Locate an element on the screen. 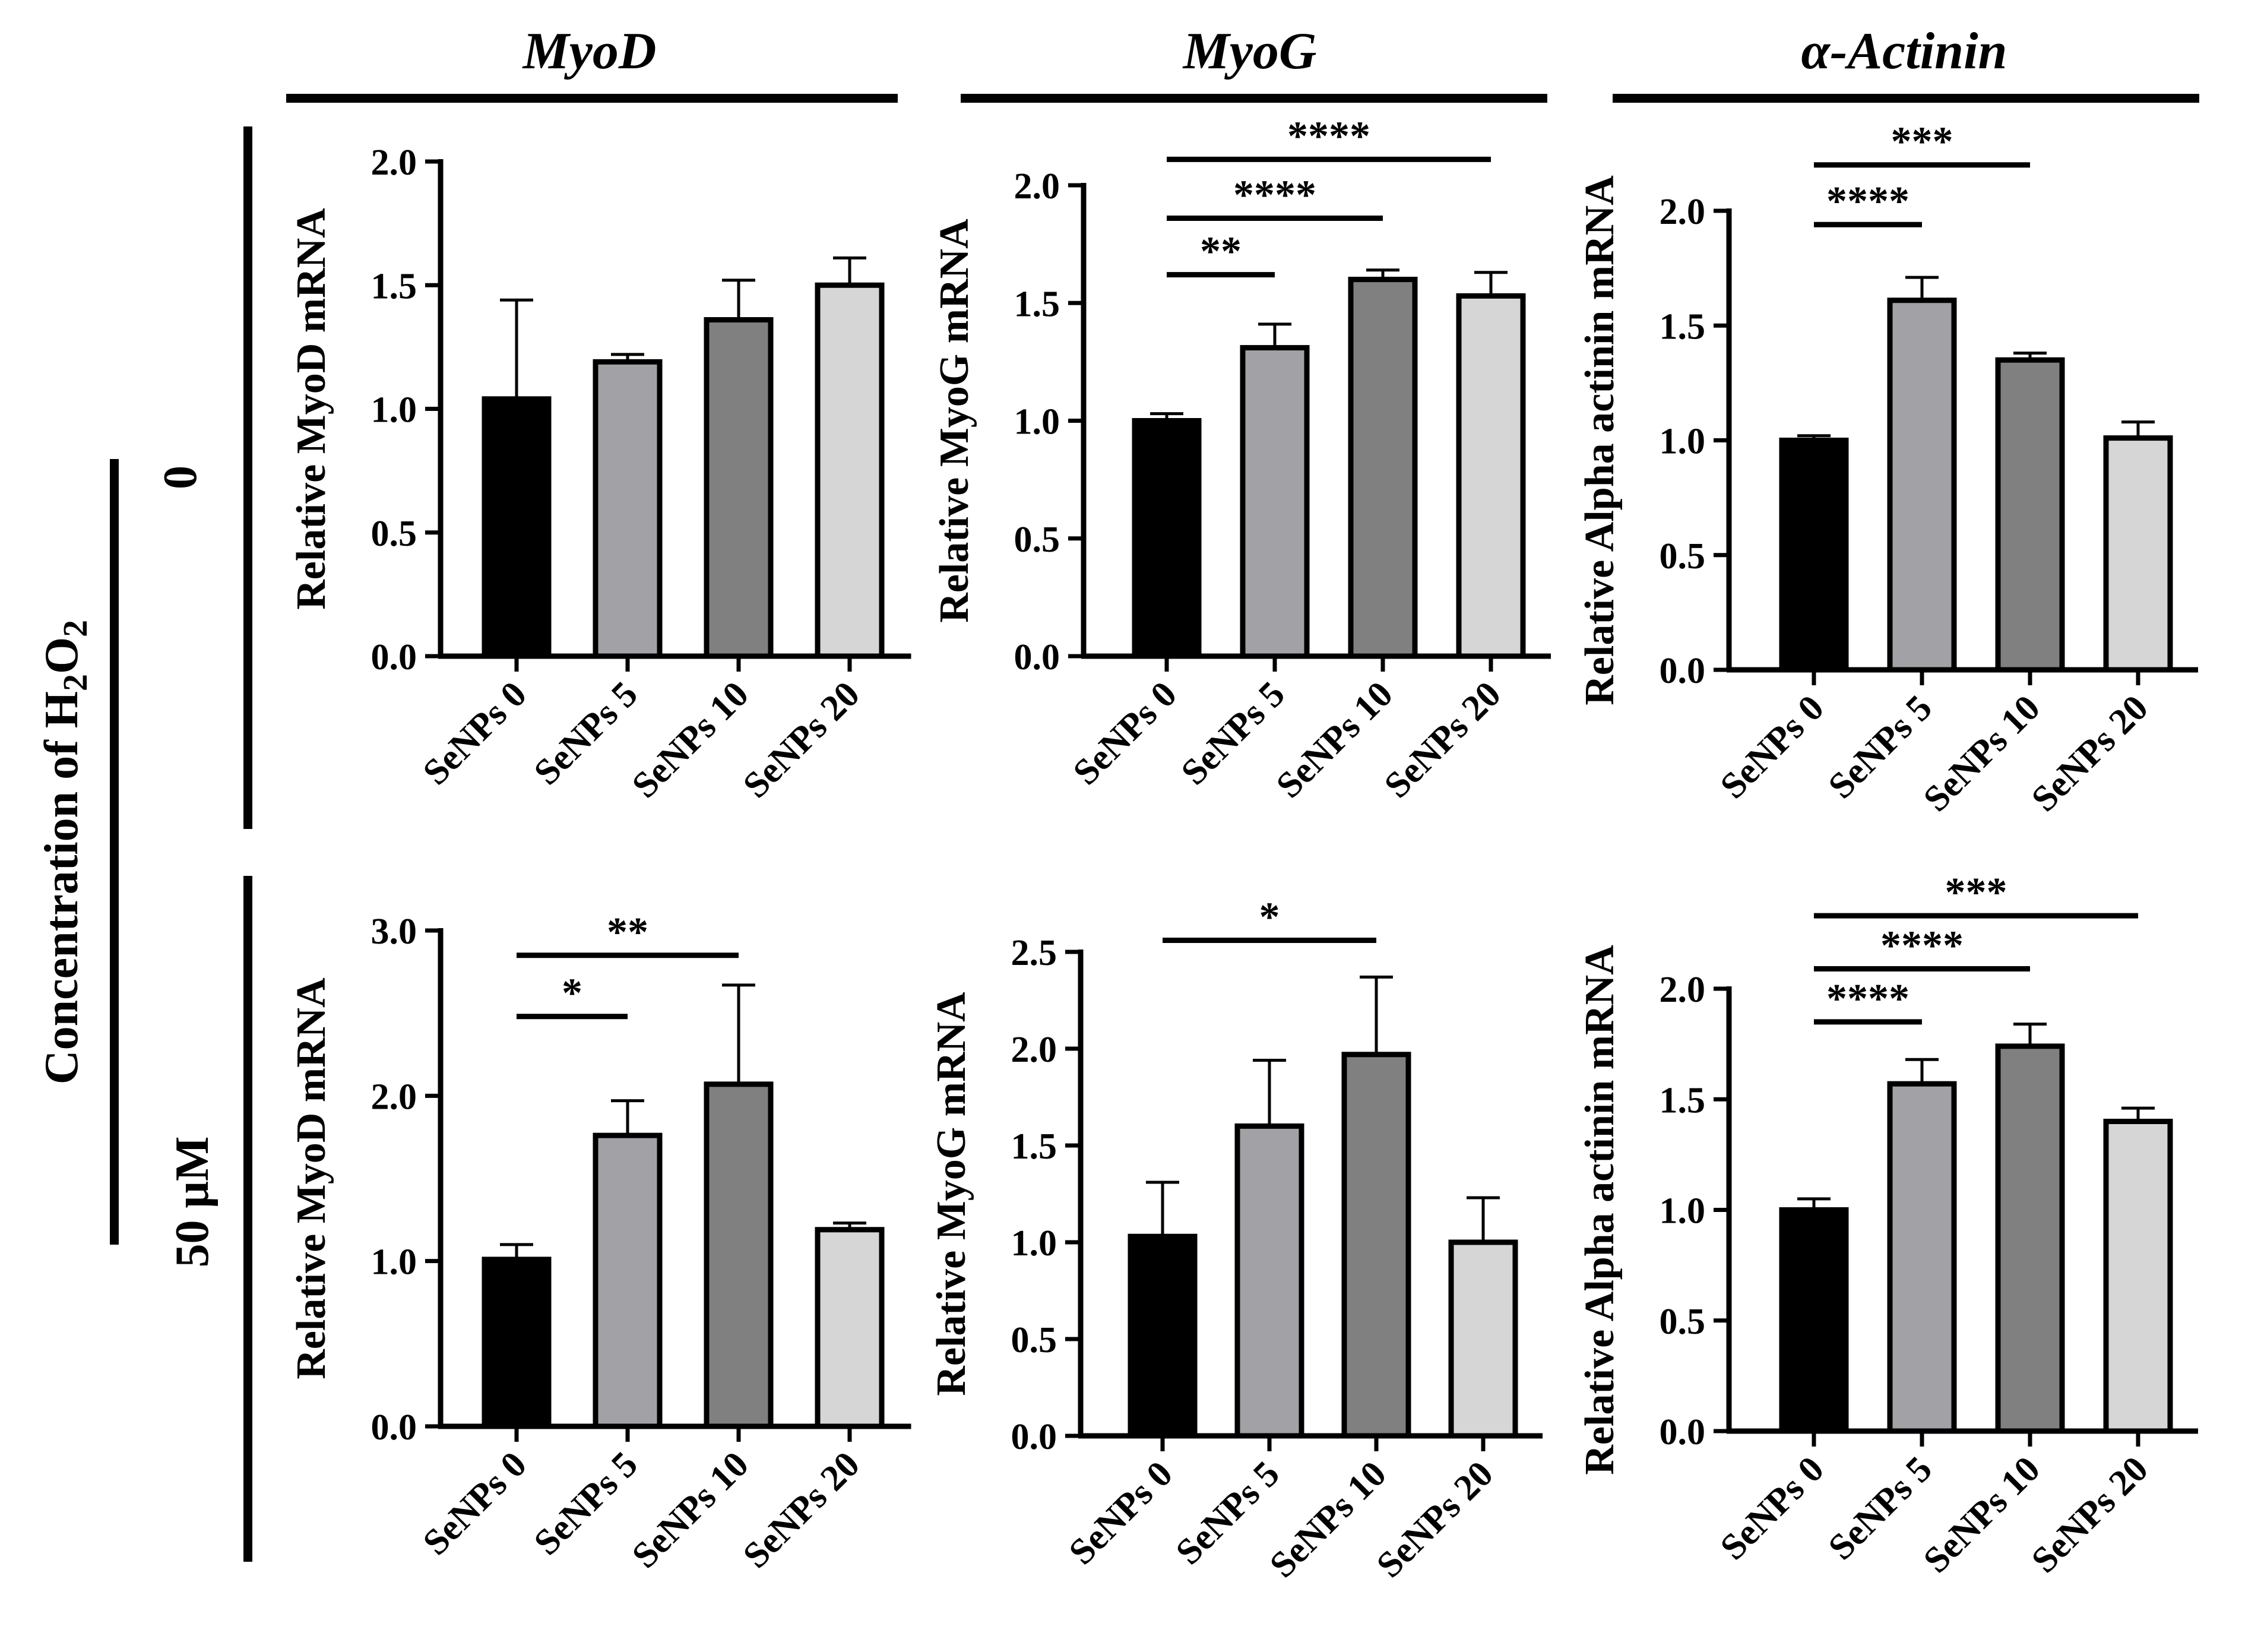 Image resolution: width=2242 pixels, height=1652 pixels. row-group-label: Concentration of H2O2 is located at coordinates (65, 852).